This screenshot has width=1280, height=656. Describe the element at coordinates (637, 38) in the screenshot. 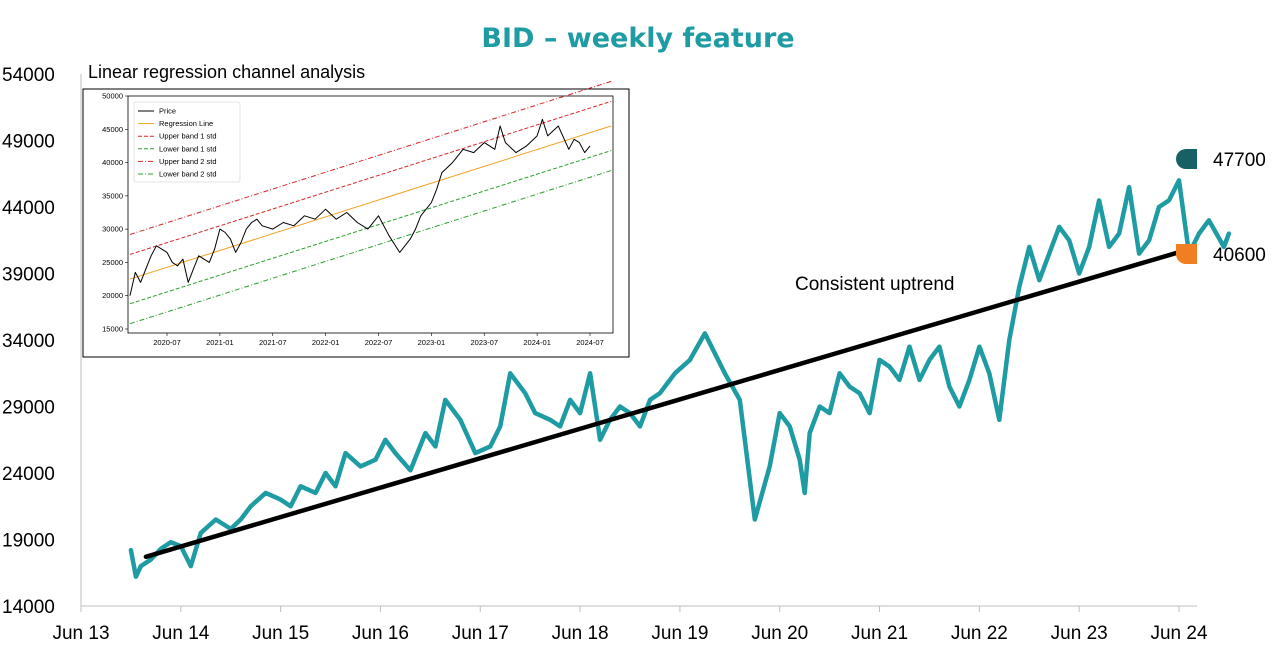

I see `chart-title: BID – weekly feature` at that location.